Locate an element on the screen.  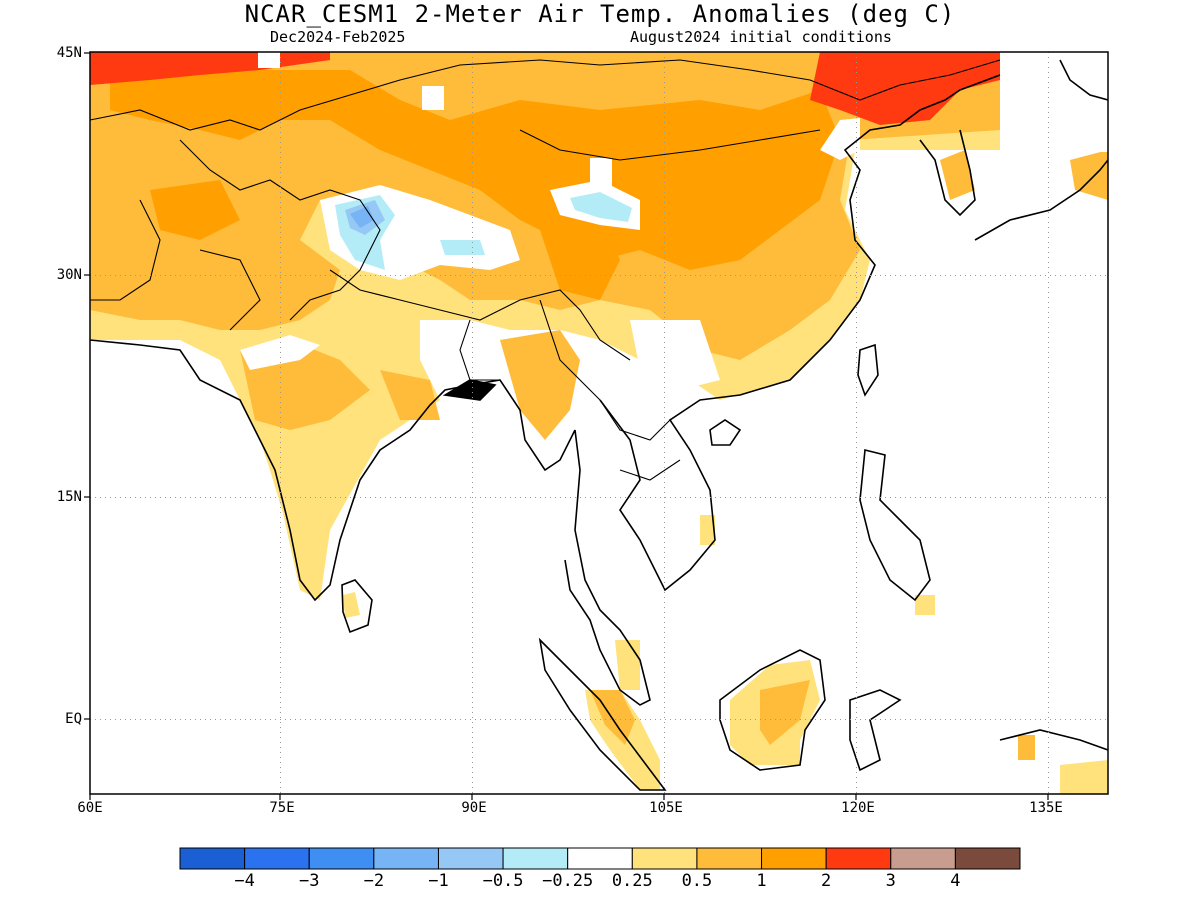
coastline-borneo is located at coordinates (772, 710).